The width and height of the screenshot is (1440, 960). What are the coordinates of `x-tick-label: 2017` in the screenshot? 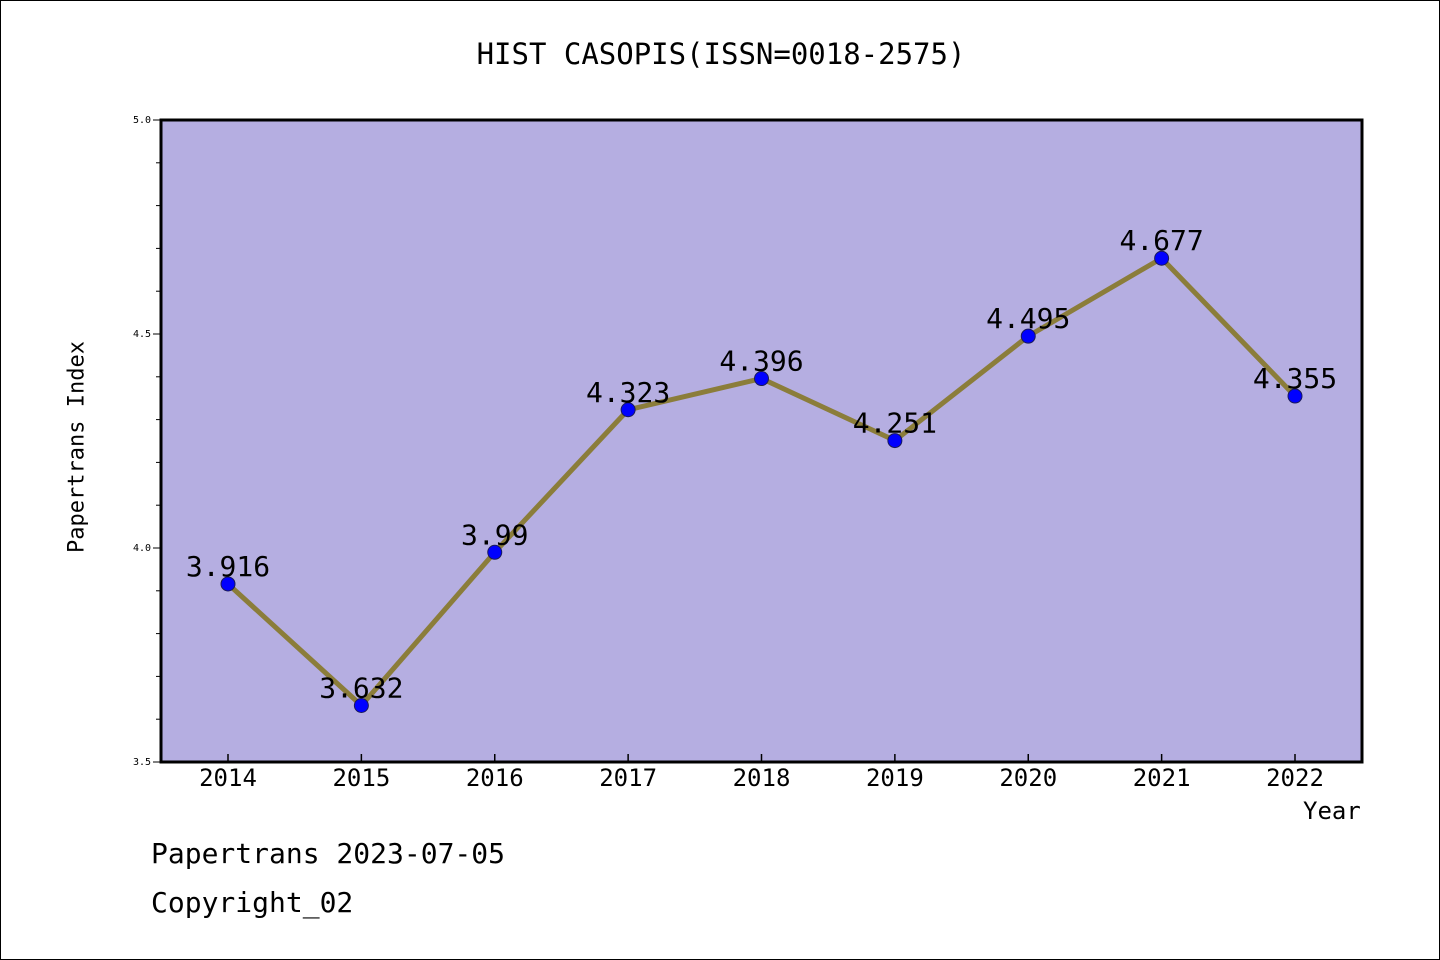 It's located at (628, 778).